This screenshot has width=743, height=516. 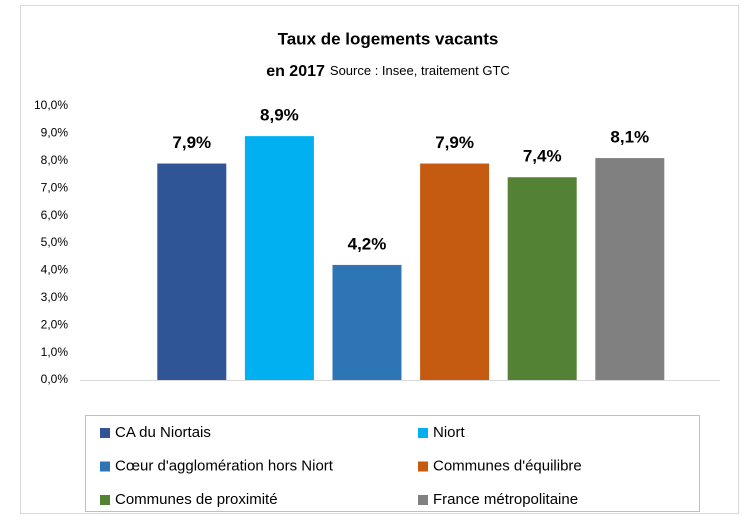 What do you see at coordinates (55, 352) in the screenshot?
I see `y-tick-label: 1,0%` at bounding box center [55, 352].